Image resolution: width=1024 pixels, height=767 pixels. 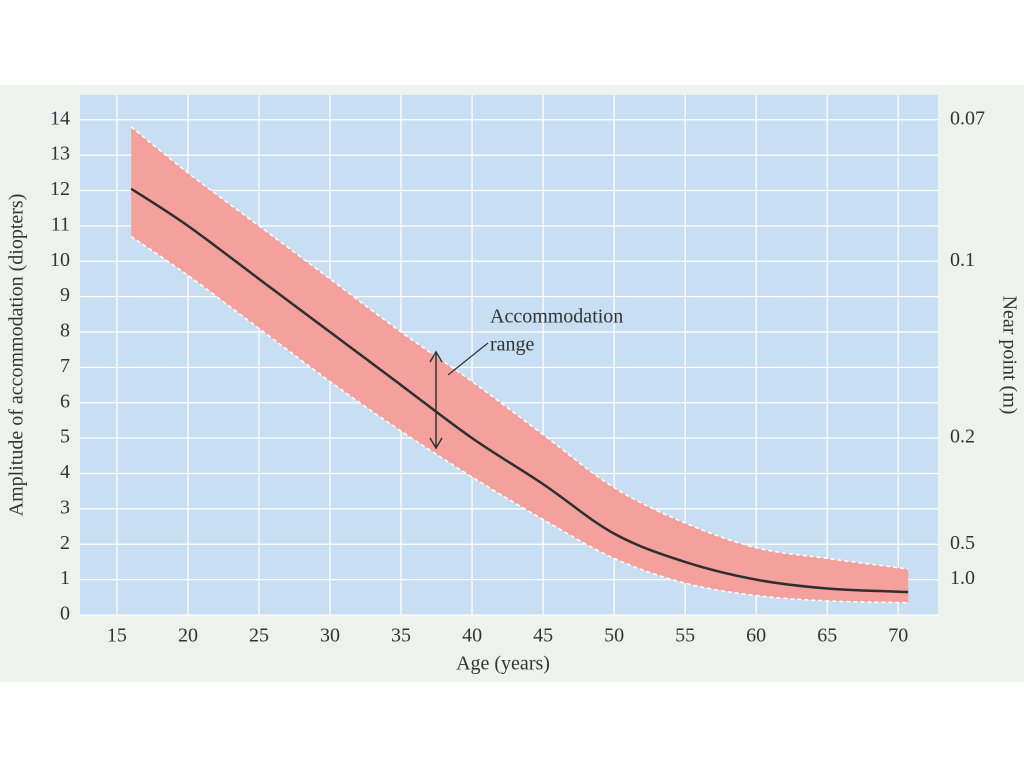 I want to click on y-tick-label: 12, so click(x=60, y=189).